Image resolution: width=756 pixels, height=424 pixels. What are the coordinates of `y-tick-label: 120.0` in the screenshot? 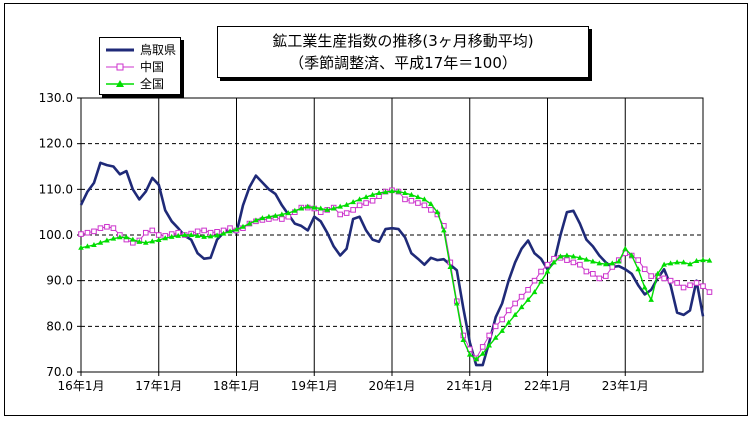 It's located at (56, 144).